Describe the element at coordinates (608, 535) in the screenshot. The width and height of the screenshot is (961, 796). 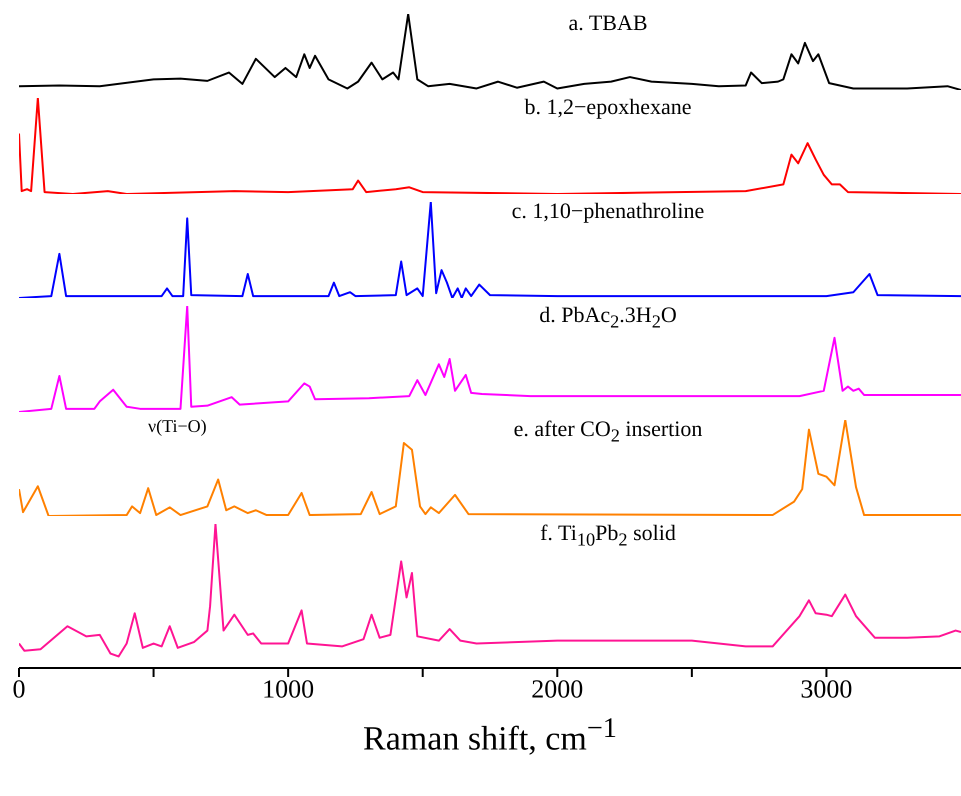
I see `text: f. Ti$_{10}$Pb$_{2}$ solid` at that location.